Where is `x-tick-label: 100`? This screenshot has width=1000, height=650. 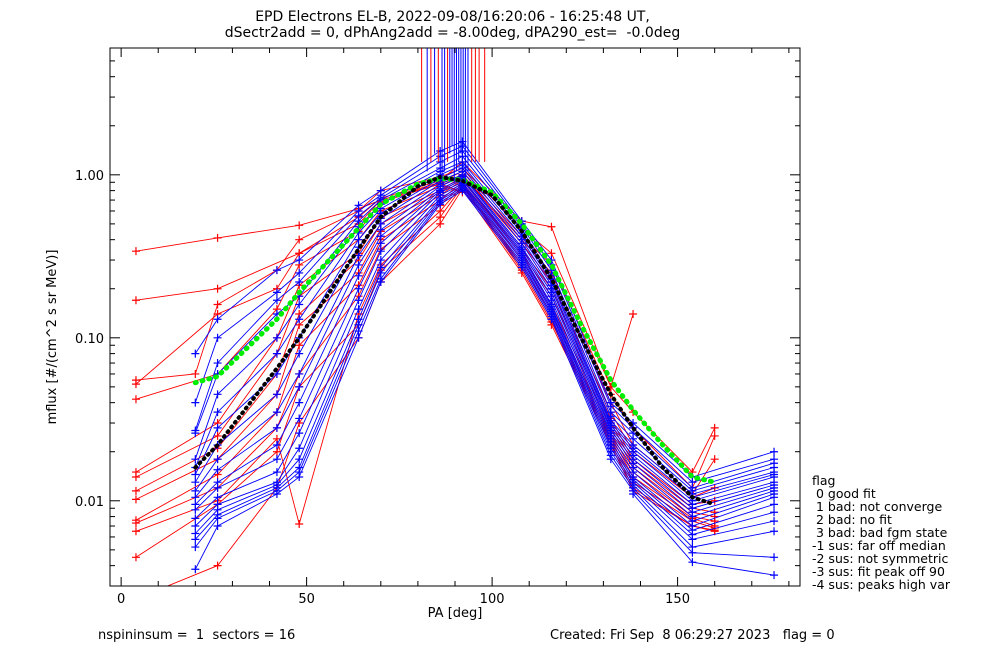
x-tick-label: 100 is located at coordinates (492, 599).